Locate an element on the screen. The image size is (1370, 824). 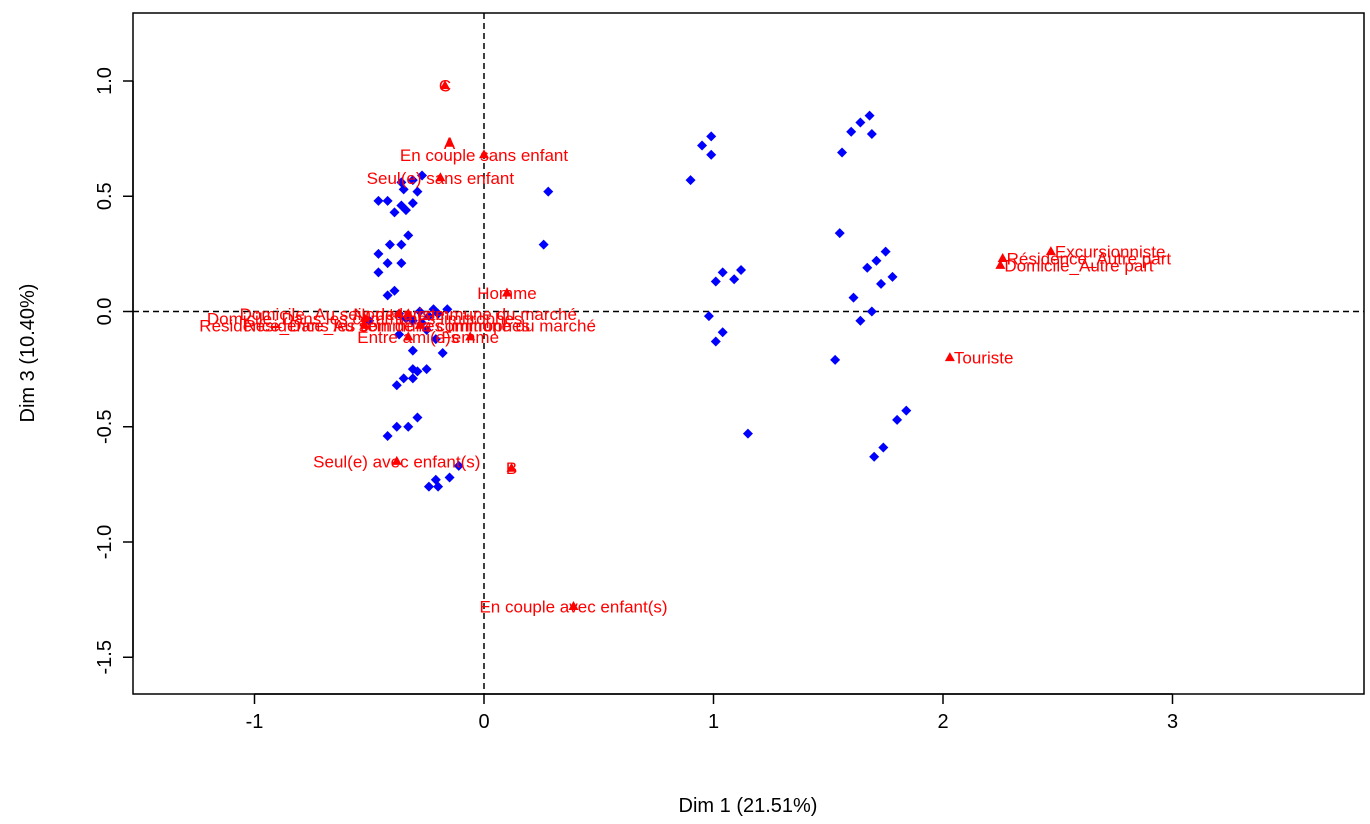
y-tick-label: 0.0 is located at coordinates (105, 312).